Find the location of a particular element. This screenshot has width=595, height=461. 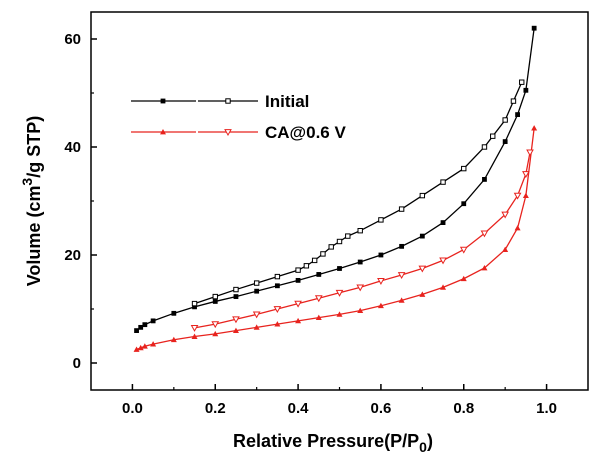

legend-marker-desorption-ca-0-6v is located at coordinates (228, 133).